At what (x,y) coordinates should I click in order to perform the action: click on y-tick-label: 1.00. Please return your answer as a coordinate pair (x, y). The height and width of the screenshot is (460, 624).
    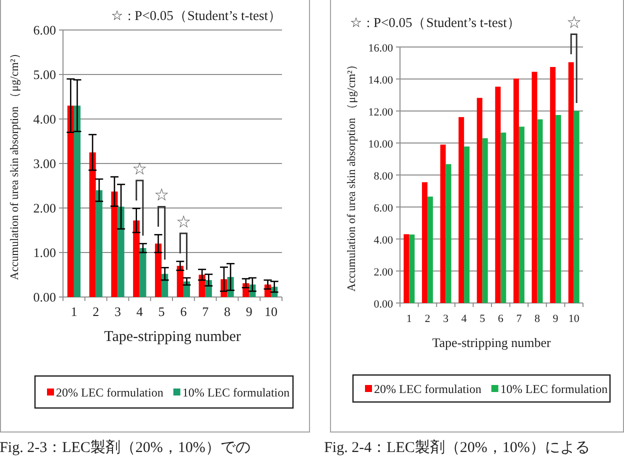
    Looking at the image, I should click on (44, 252).